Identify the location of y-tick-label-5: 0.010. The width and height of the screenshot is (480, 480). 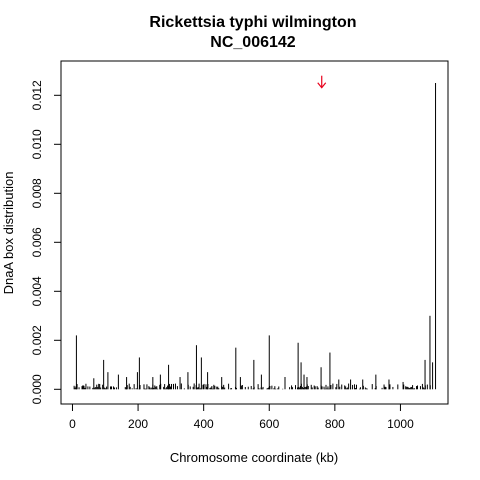
(37, 144).